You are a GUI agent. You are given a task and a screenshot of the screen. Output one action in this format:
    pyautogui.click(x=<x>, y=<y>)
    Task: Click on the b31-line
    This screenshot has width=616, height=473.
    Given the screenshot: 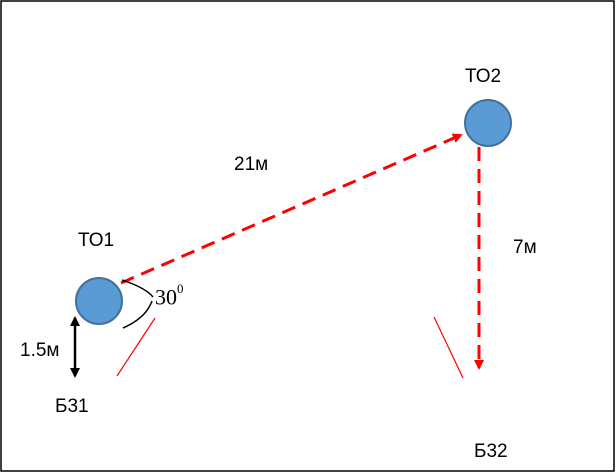 What is the action you would take?
    pyautogui.click(x=136, y=347)
    